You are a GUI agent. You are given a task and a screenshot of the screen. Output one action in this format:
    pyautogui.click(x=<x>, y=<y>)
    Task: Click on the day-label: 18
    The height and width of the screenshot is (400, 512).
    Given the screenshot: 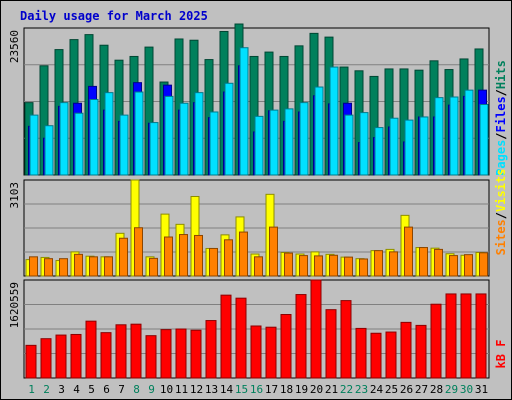 What is the action you would take?
    pyautogui.click(x=286, y=389)
    